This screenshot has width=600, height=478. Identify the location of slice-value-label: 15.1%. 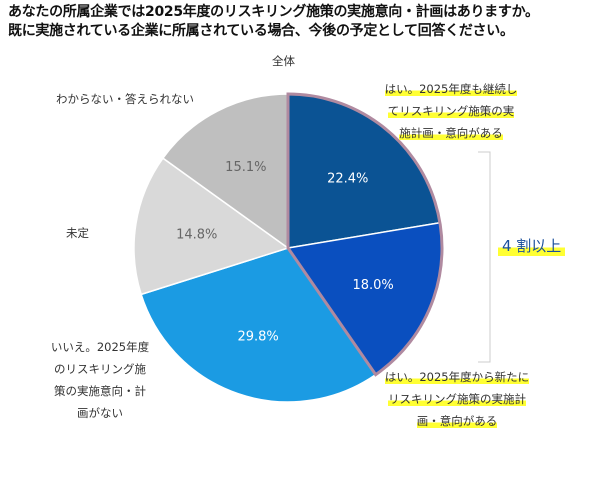
(245, 167).